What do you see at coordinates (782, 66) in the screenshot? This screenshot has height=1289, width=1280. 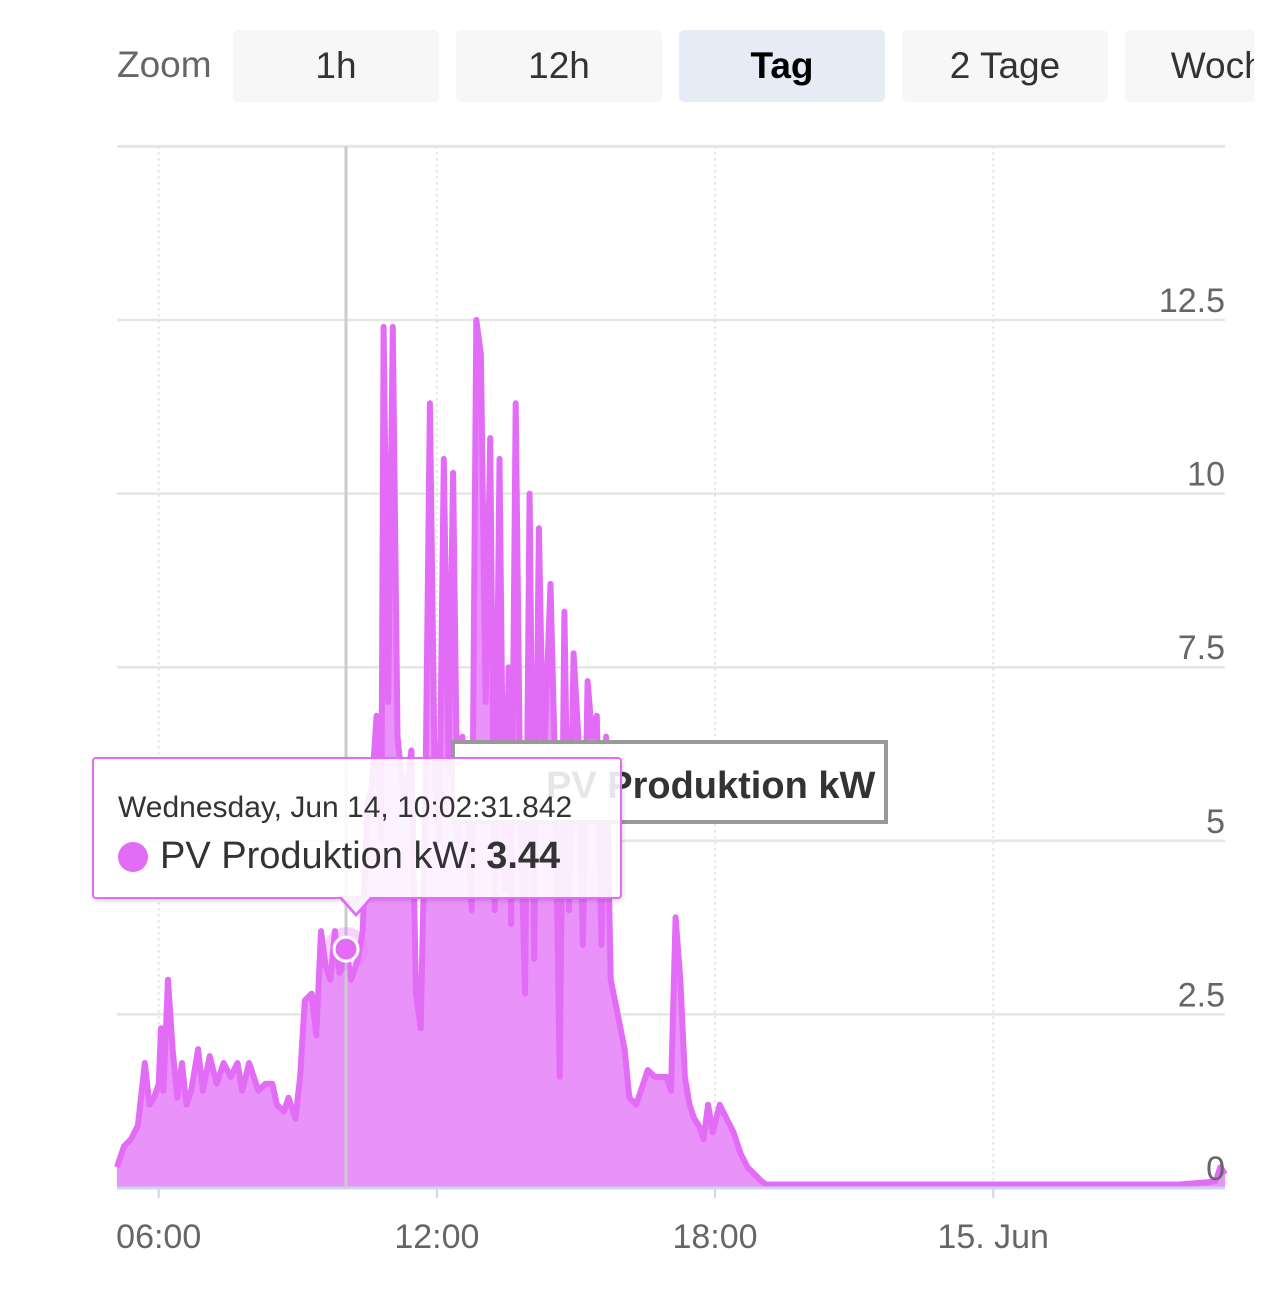 I see `zoom-tag-button: Tag` at bounding box center [782, 66].